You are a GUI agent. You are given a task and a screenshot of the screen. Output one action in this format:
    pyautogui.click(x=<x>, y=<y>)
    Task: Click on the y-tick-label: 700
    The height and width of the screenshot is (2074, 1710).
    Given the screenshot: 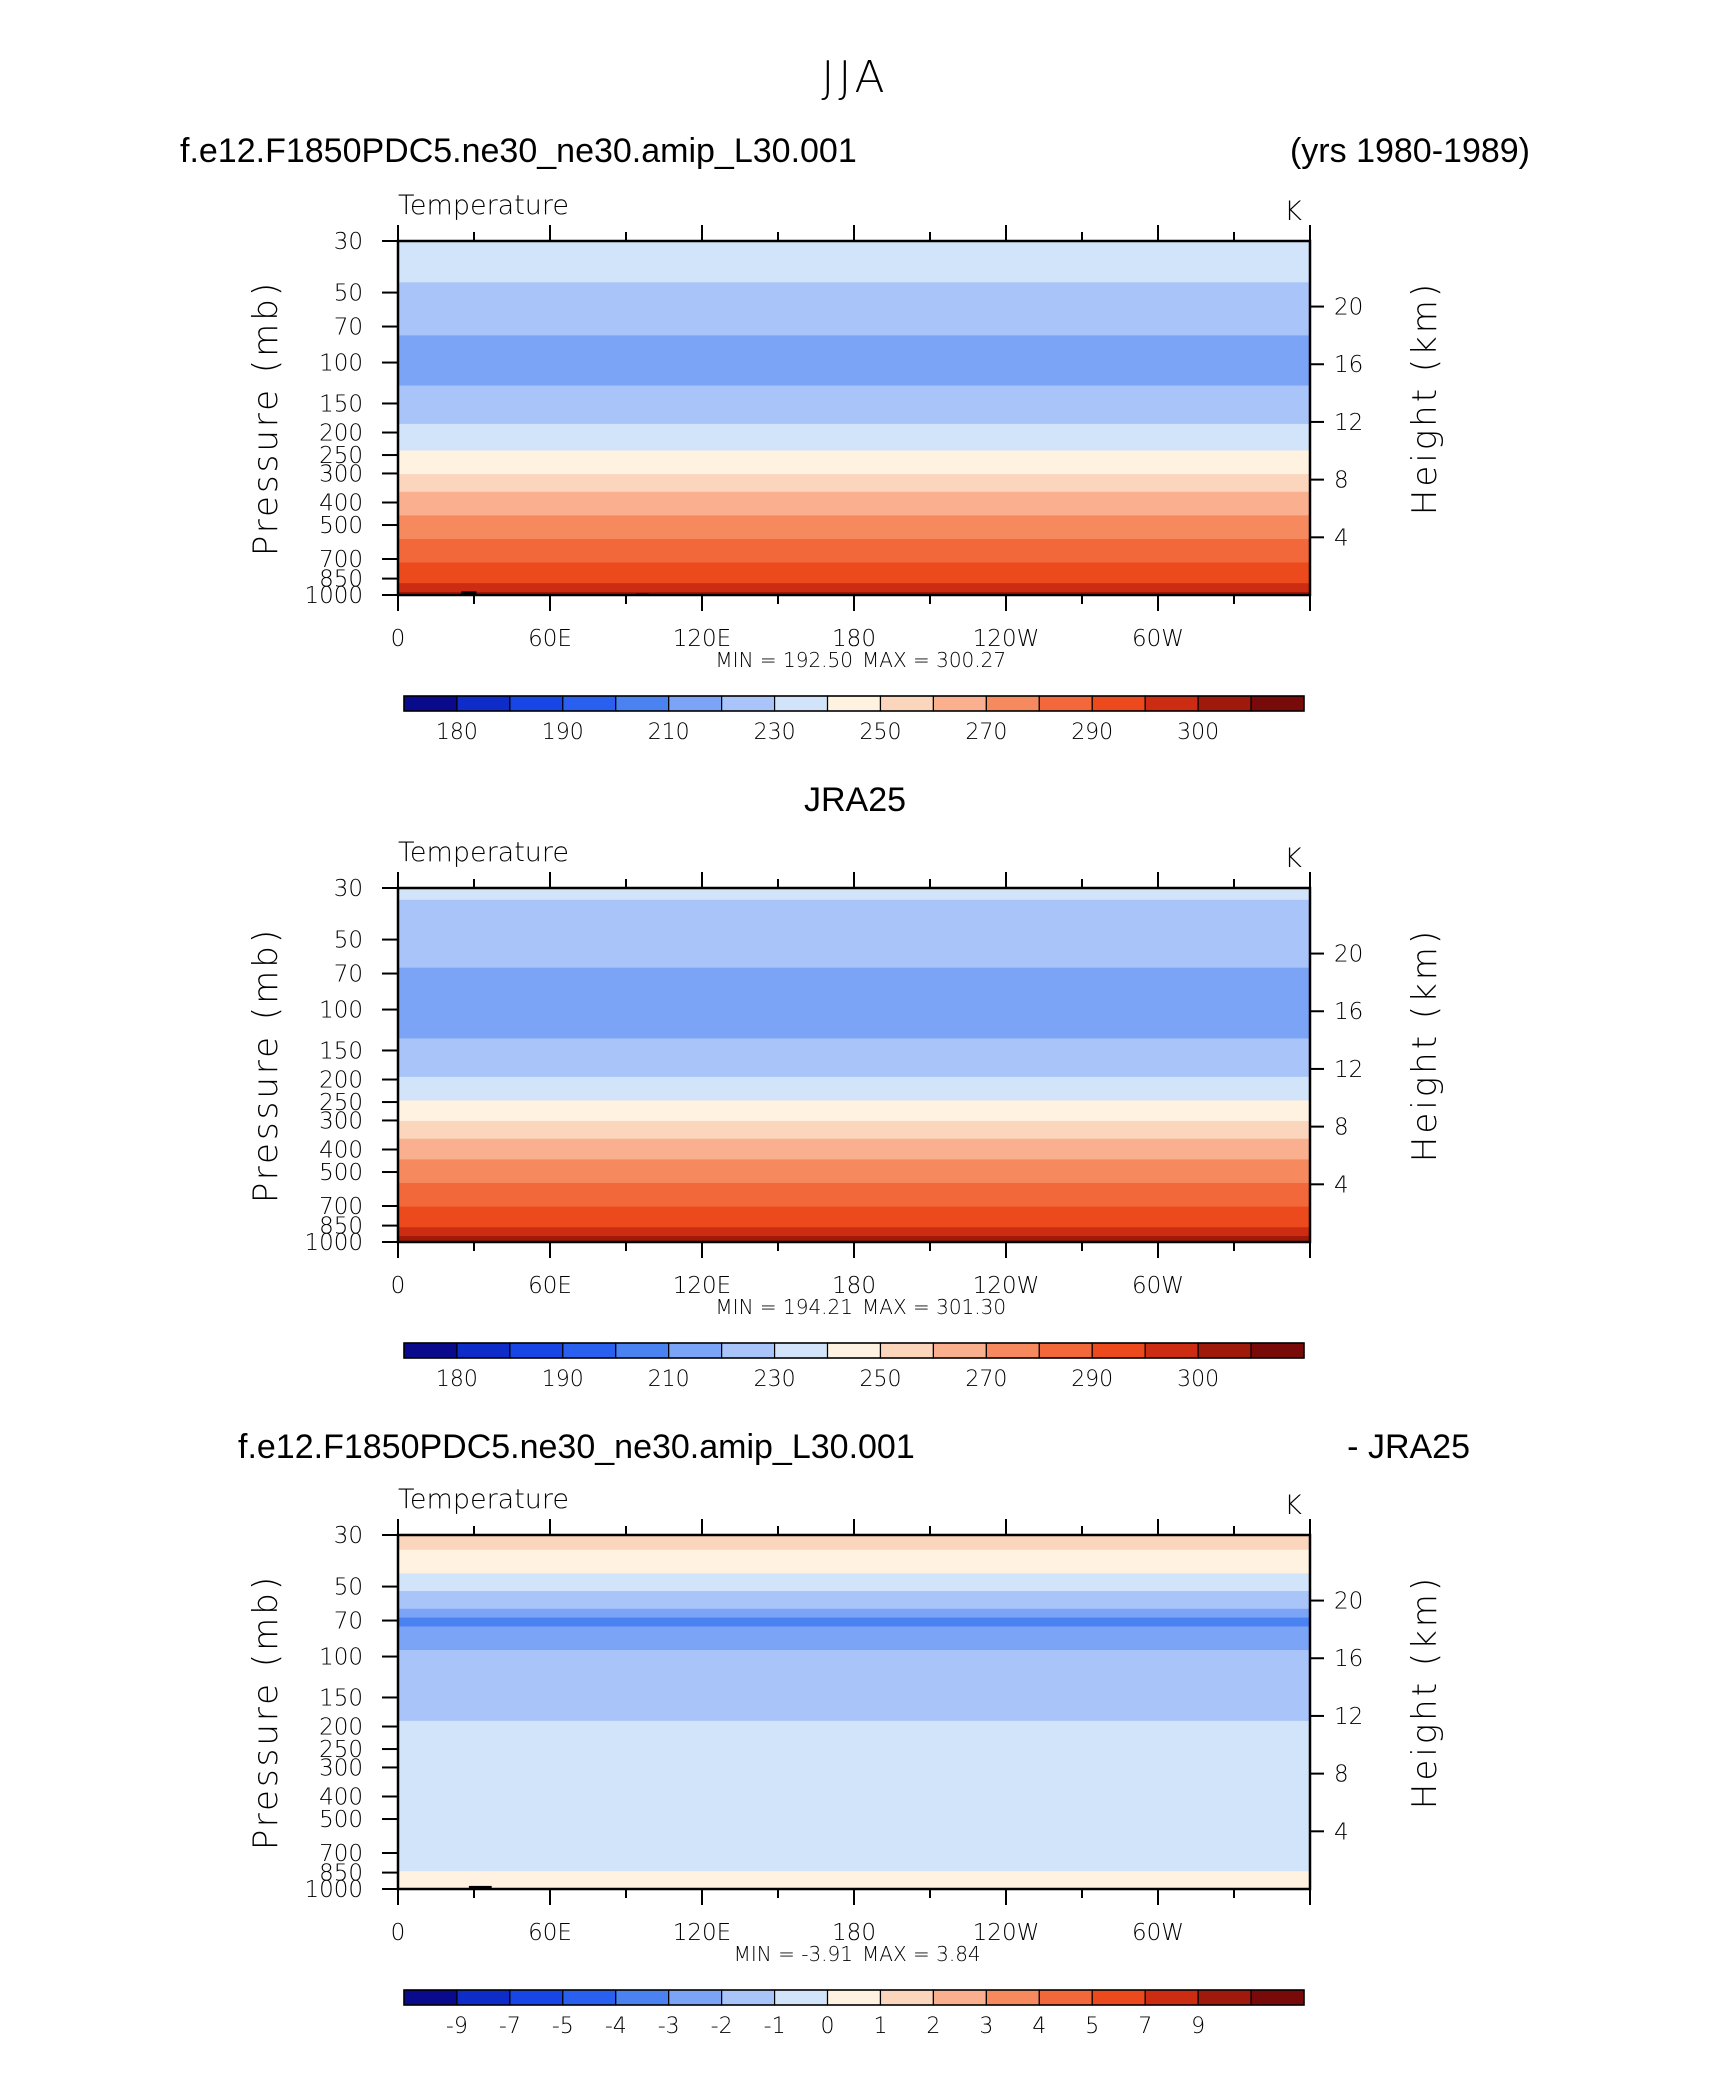 What is the action you would take?
    pyautogui.click(x=341, y=560)
    